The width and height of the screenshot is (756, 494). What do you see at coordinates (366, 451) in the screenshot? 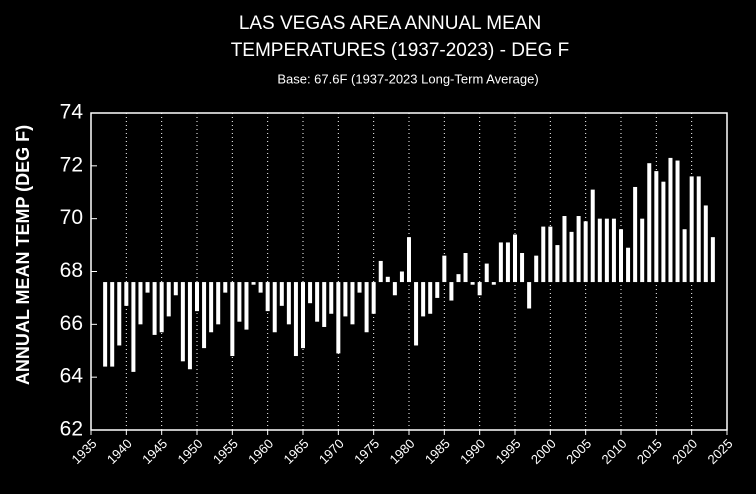
I see `x-tick-label: 1975` at bounding box center [366, 451].